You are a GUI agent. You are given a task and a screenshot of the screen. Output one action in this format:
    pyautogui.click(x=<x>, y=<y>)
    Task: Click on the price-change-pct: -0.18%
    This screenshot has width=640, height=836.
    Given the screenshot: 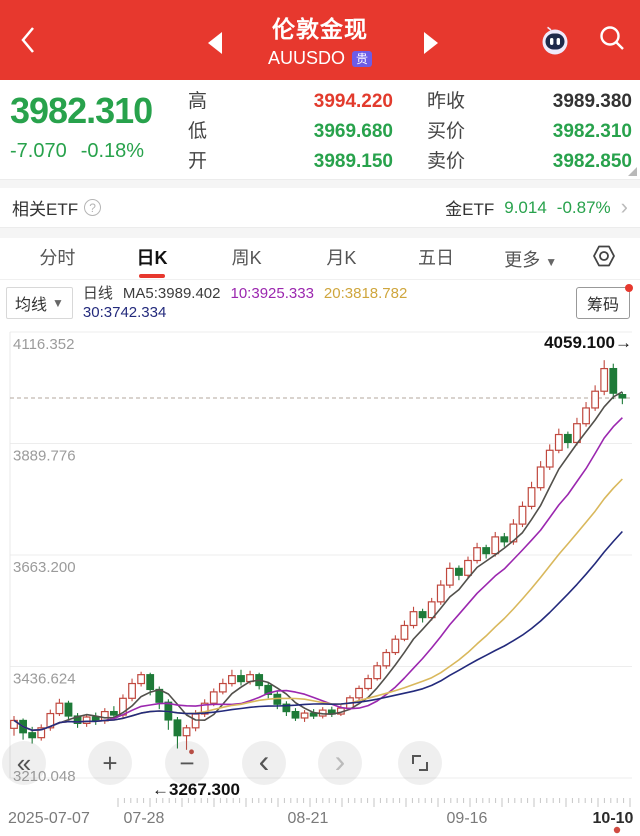 What is the action you would take?
    pyautogui.click(x=112, y=151)
    